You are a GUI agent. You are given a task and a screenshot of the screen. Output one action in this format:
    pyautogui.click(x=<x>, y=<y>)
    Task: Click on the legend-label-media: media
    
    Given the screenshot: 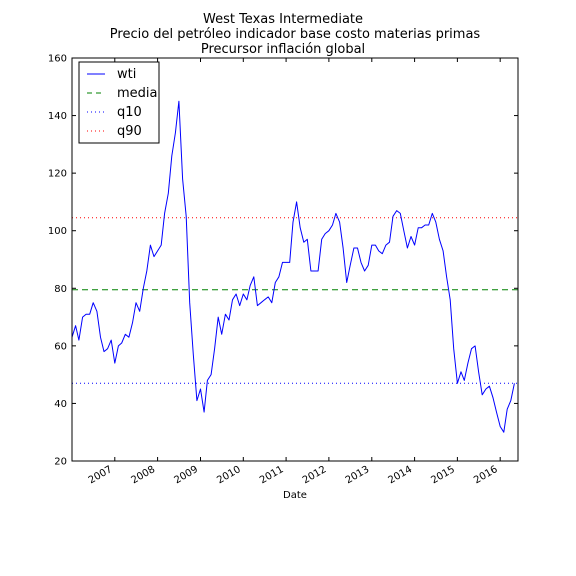 What is the action you would take?
    pyautogui.click(x=137, y=93)
    